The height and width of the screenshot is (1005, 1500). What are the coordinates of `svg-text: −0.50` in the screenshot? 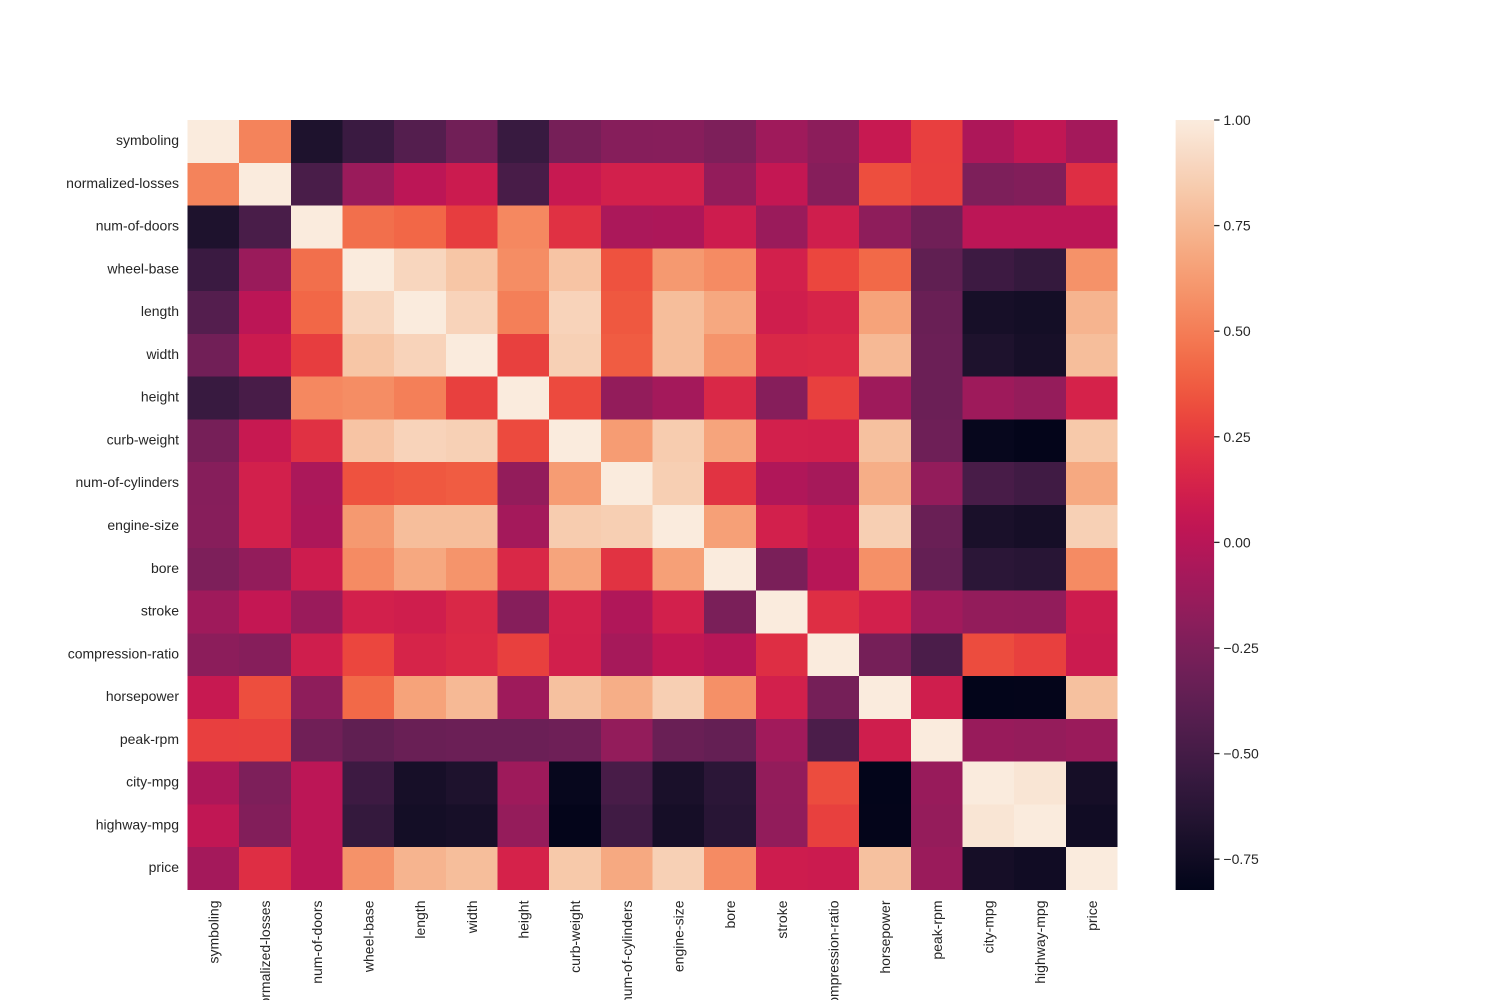 It's located at (1241, 754).